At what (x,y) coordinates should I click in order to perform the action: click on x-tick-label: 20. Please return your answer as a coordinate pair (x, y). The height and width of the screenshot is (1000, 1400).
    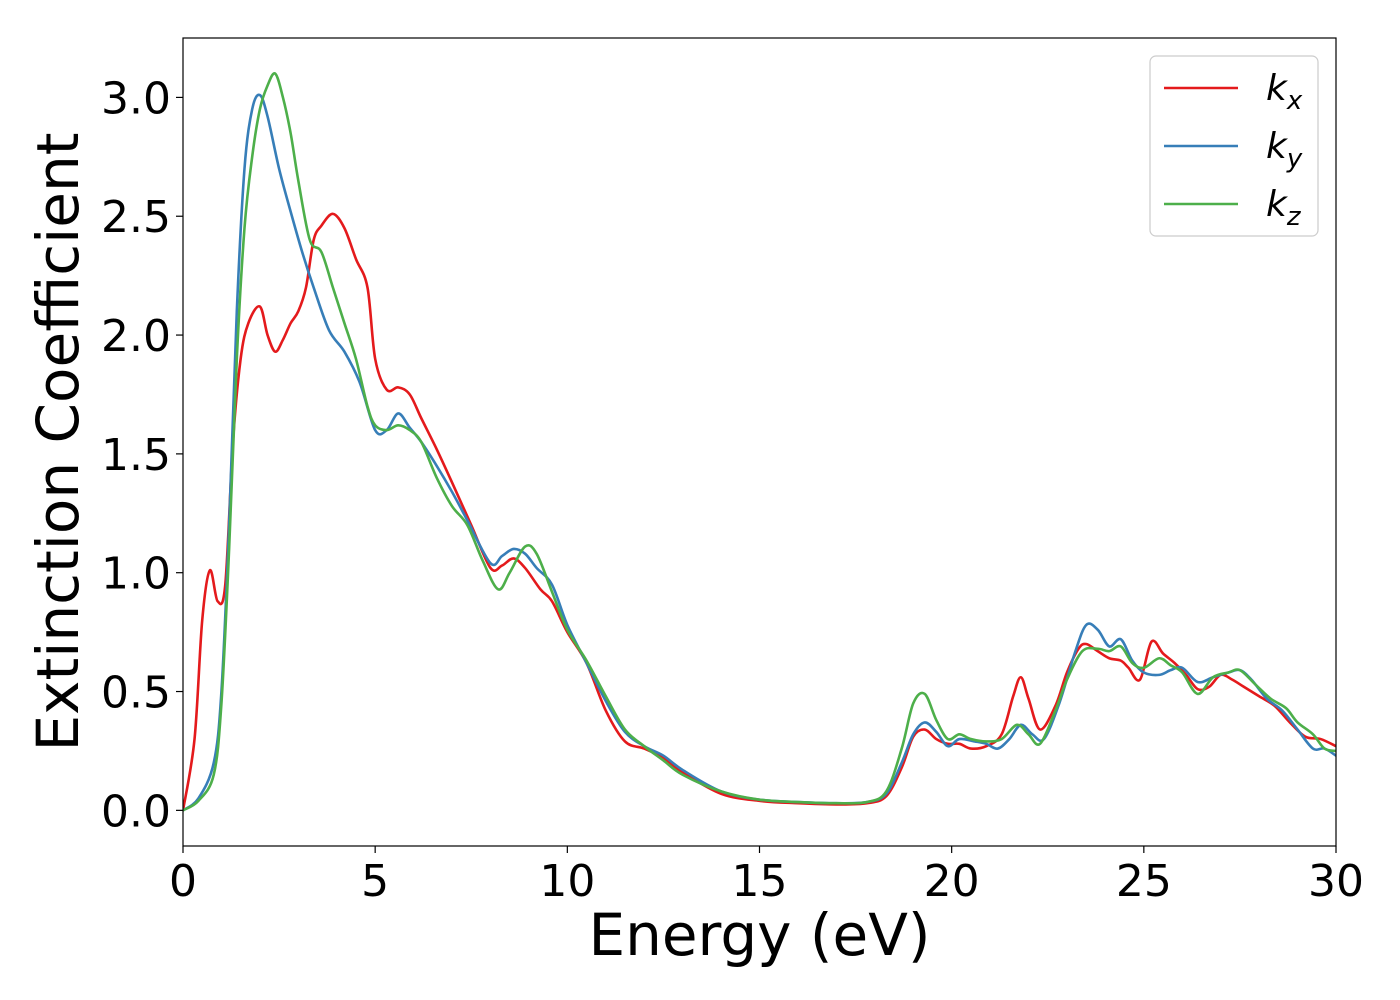
    Looking at the image, I should click on (952, 881).